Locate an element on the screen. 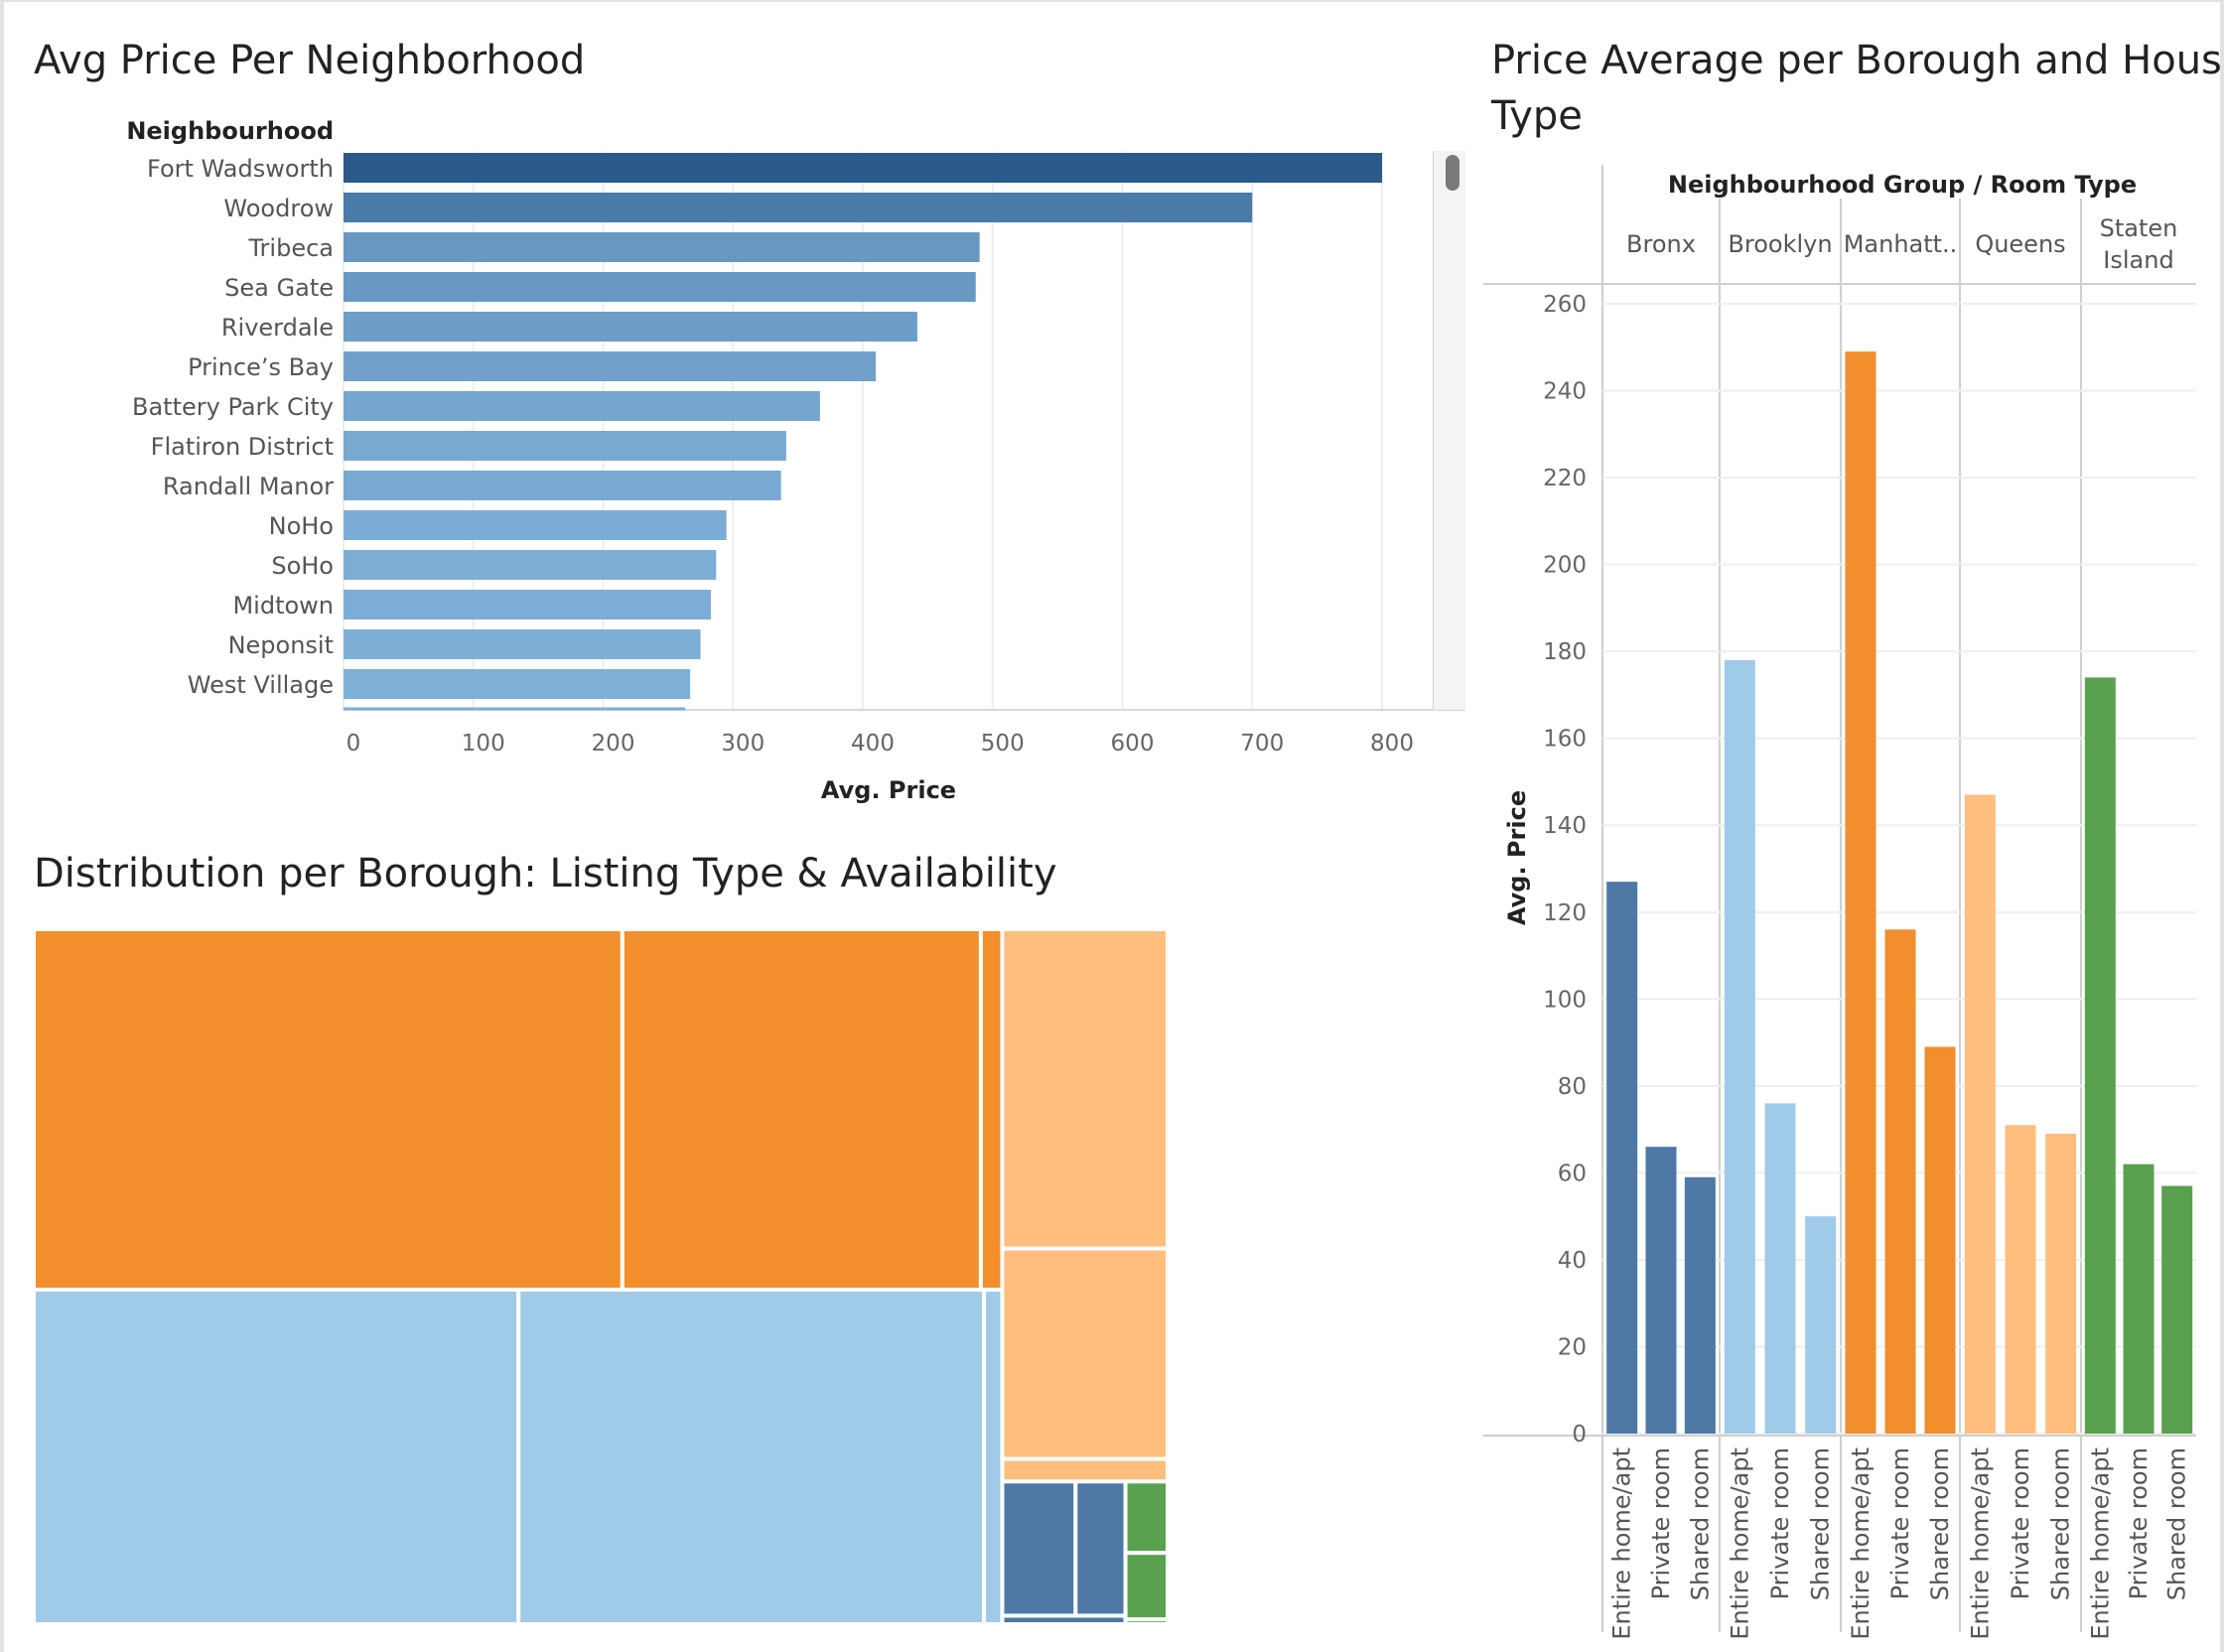  neighborhood-label: Prince’s Bay is located at coordinates (261, 367).